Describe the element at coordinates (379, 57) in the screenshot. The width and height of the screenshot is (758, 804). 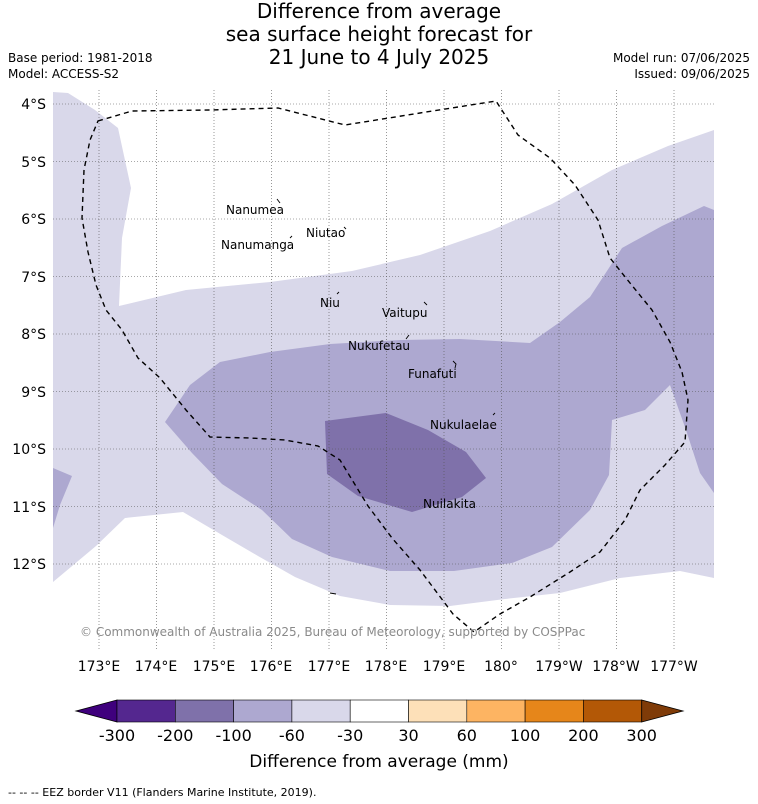
I see `title-line-3: 21 June to 4 July 2025` at that location.